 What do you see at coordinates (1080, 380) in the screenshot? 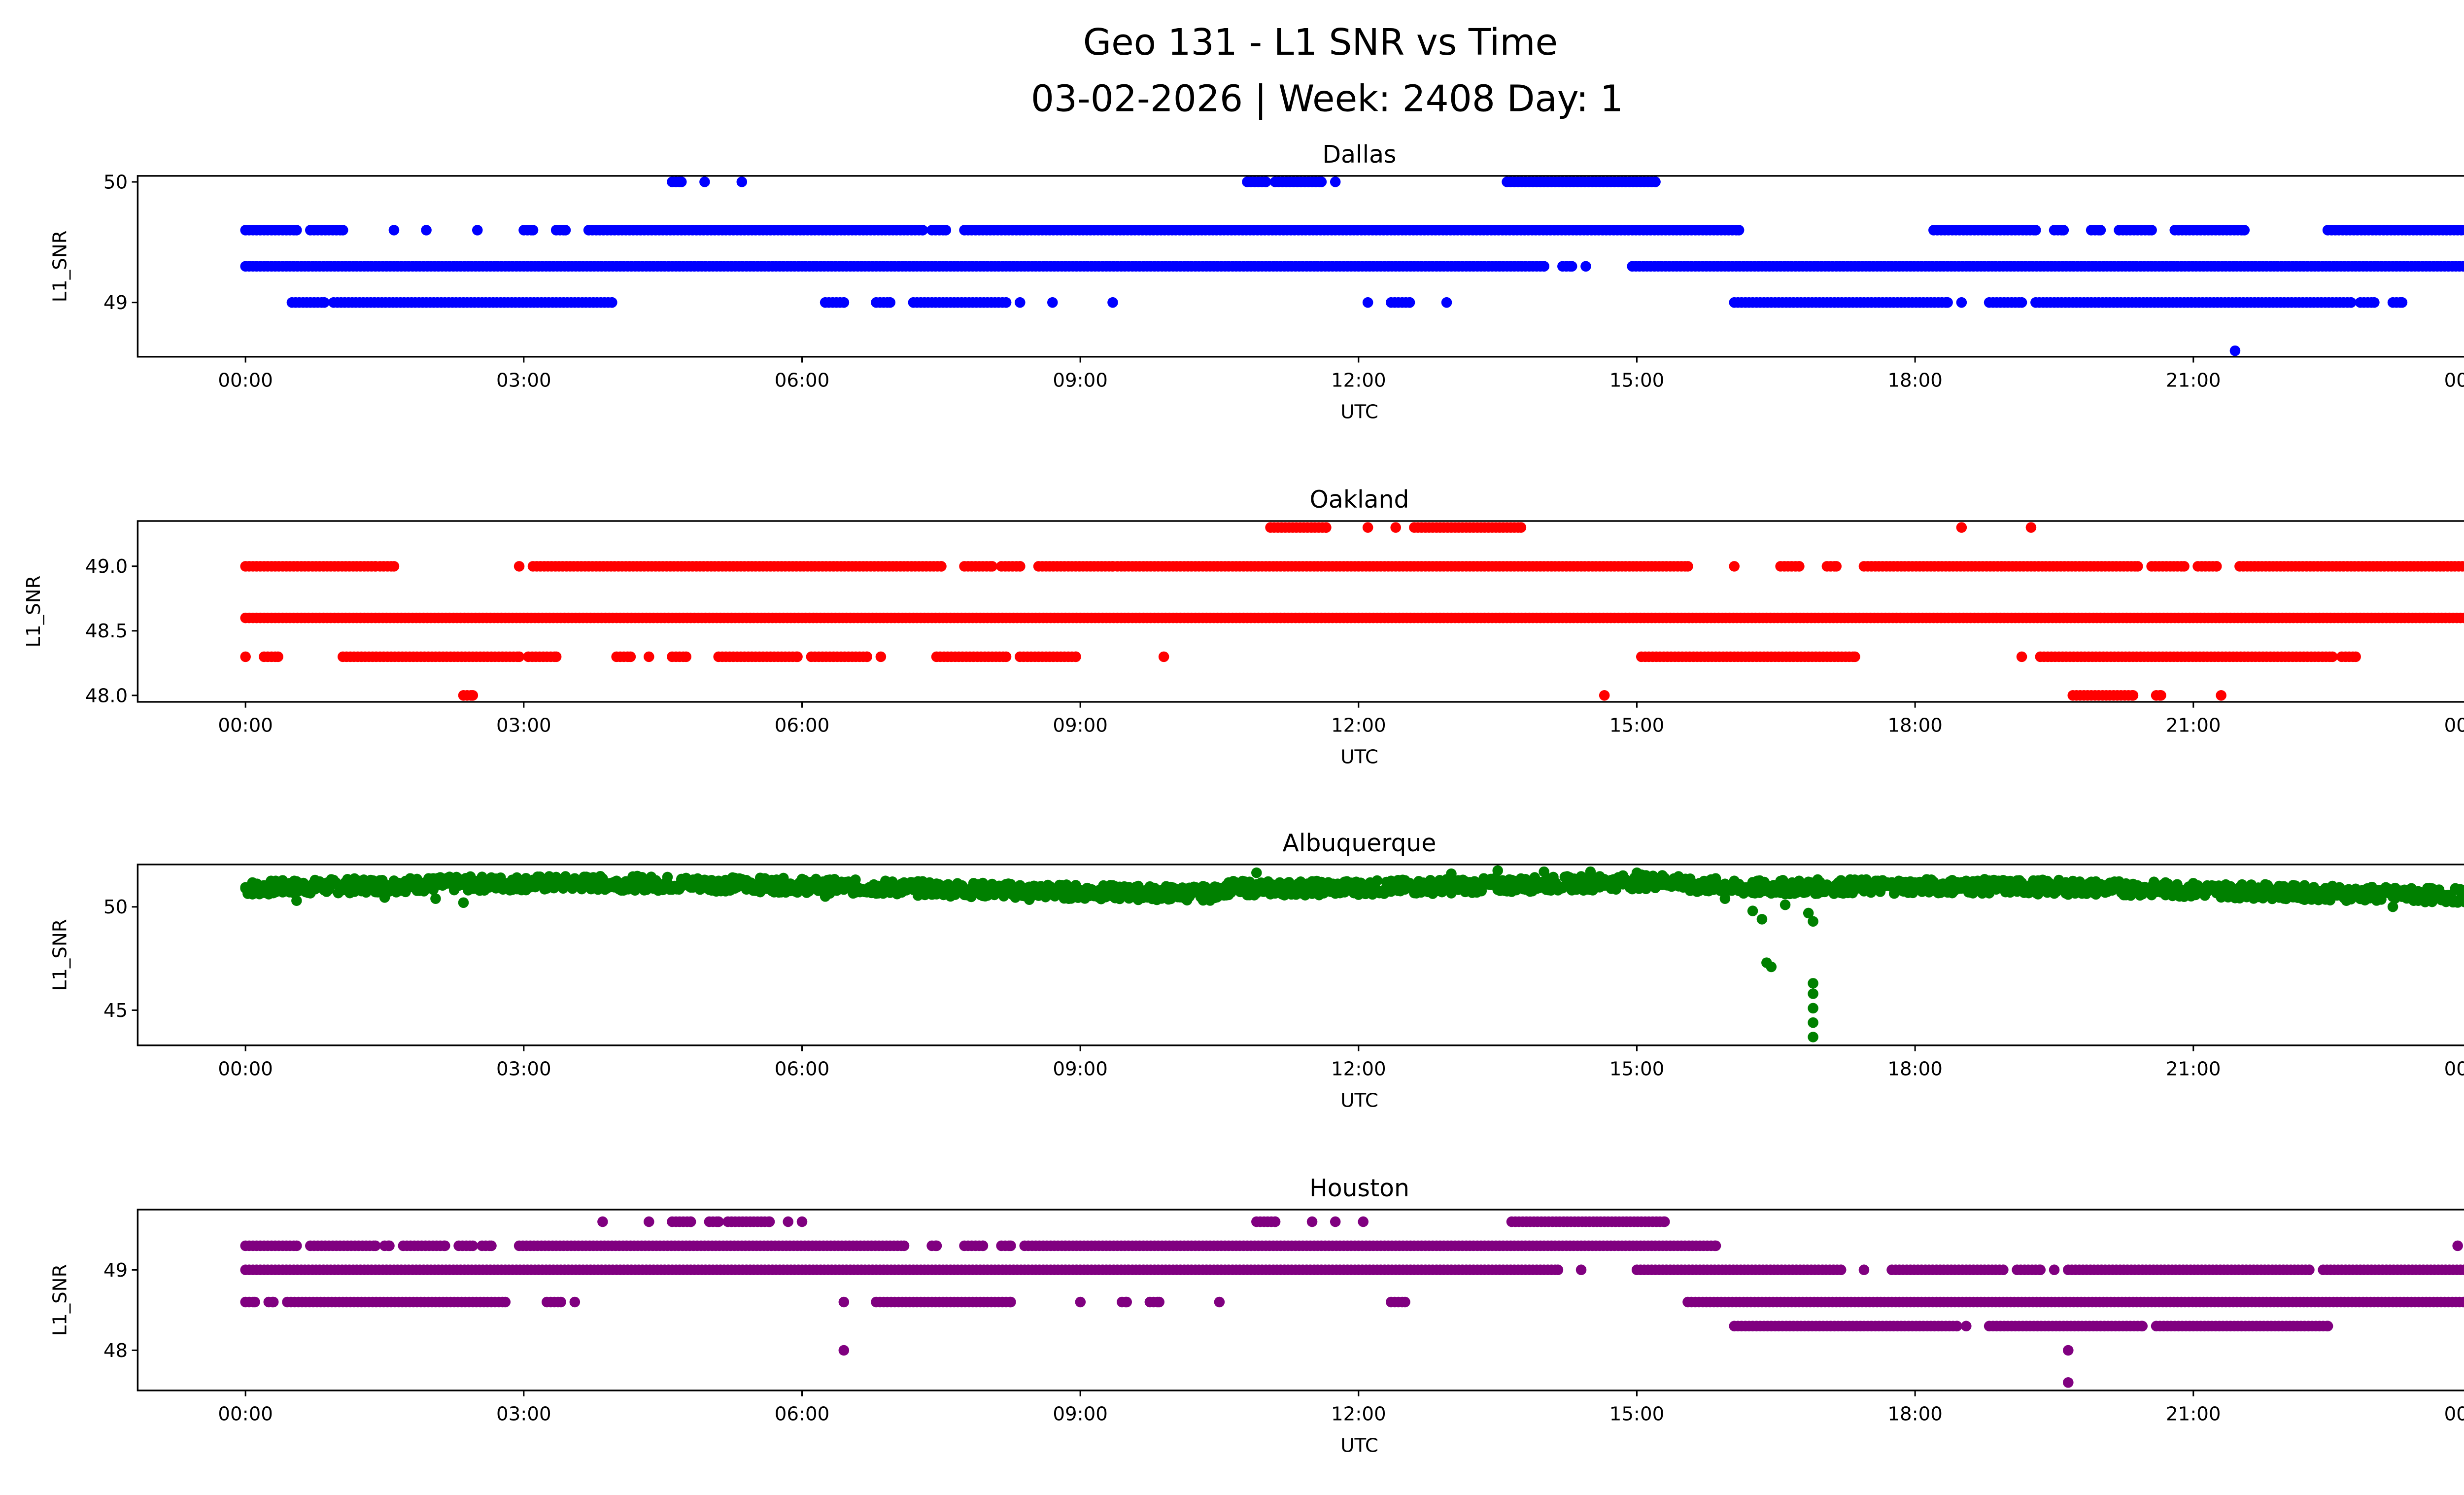
I see `x-tick-label: 09:00` at bounding box center [1080, 380].